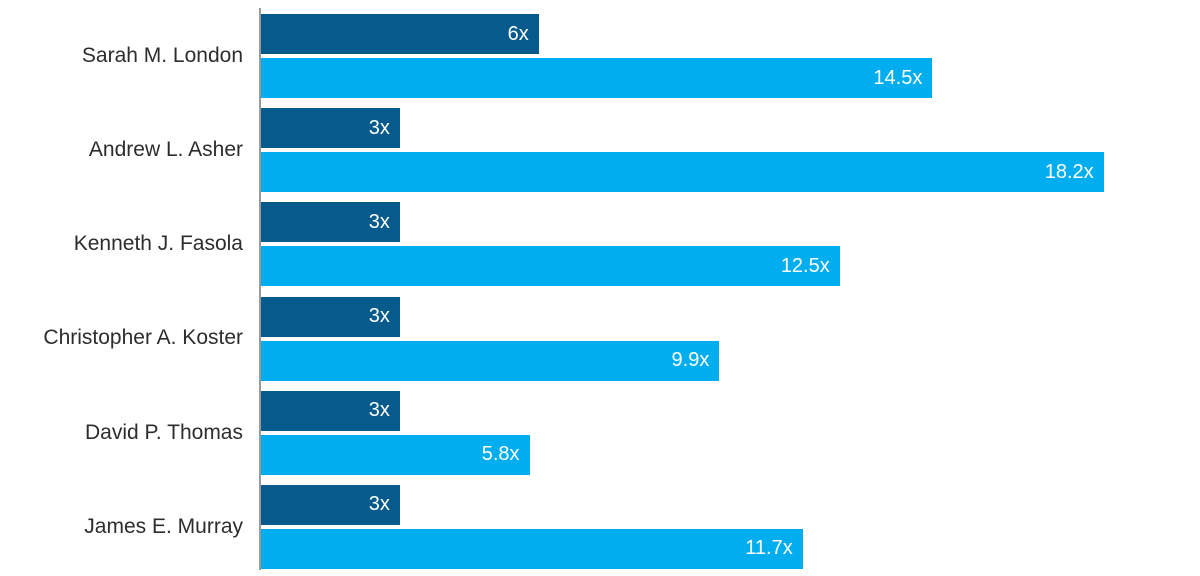 Image resolution: width=1200 pixels, height=576 pixels. Describe the element at coordinates (805, 265) in the screenshot. I see `bar-value-label: 12.5x` at that location.